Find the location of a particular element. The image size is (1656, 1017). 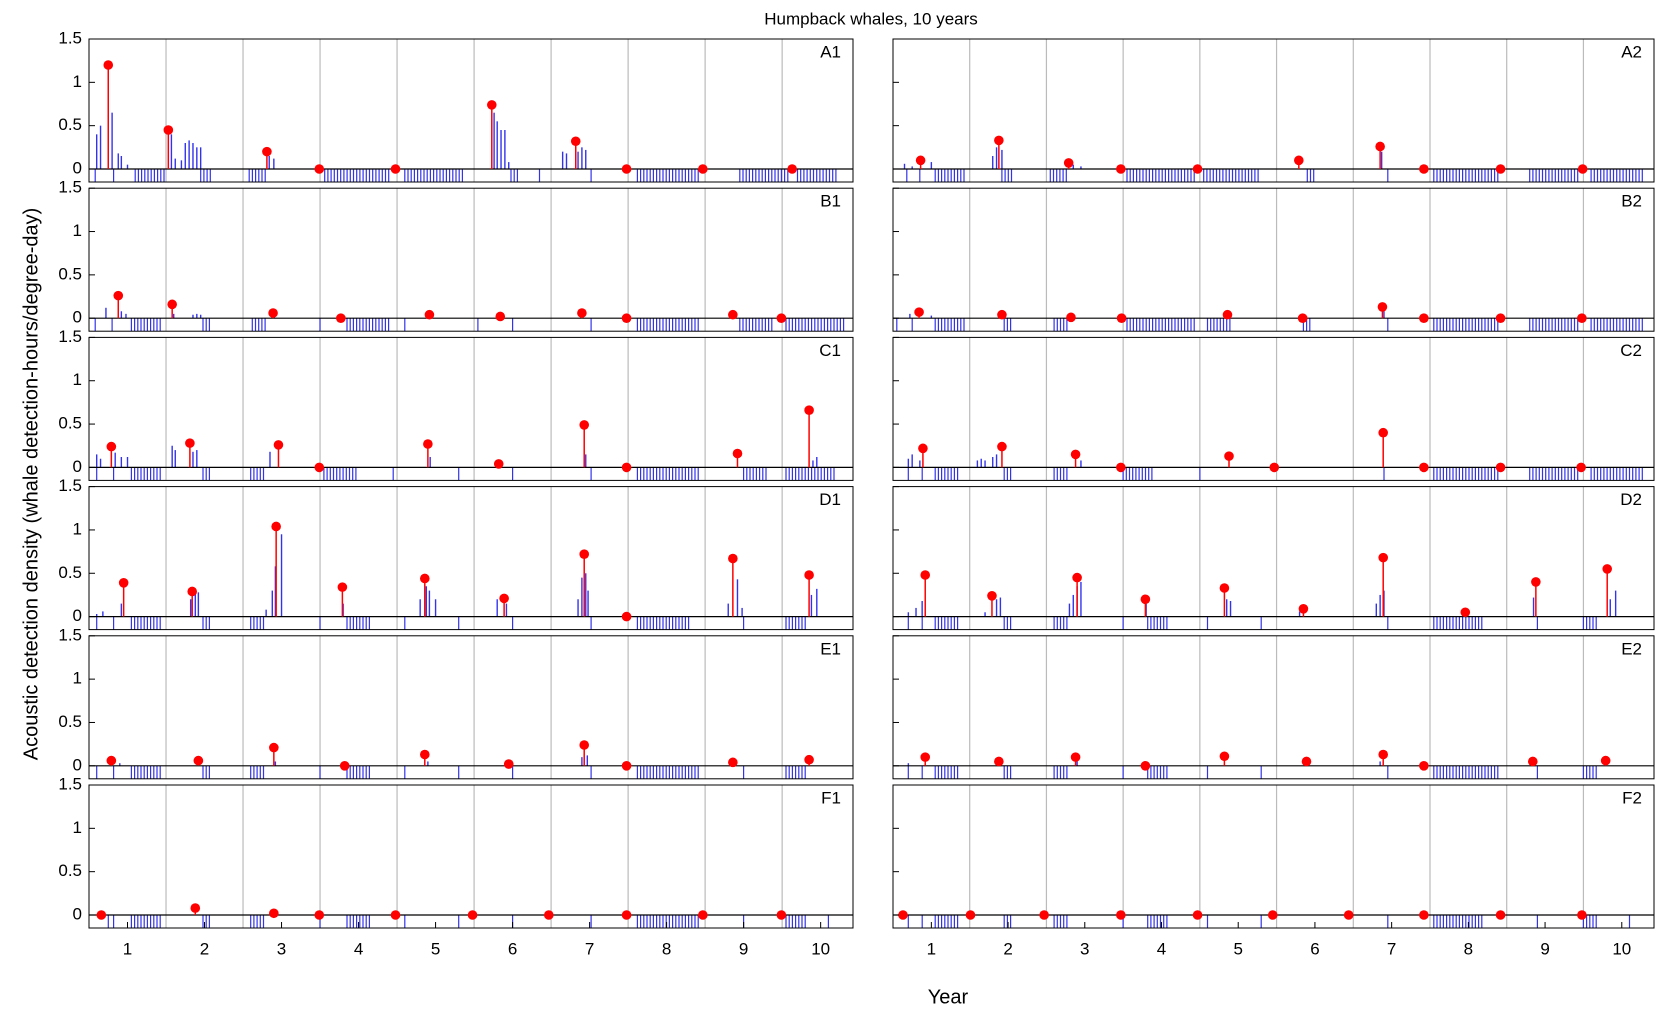

panel: D2 is located at coordinates (1273, 558).